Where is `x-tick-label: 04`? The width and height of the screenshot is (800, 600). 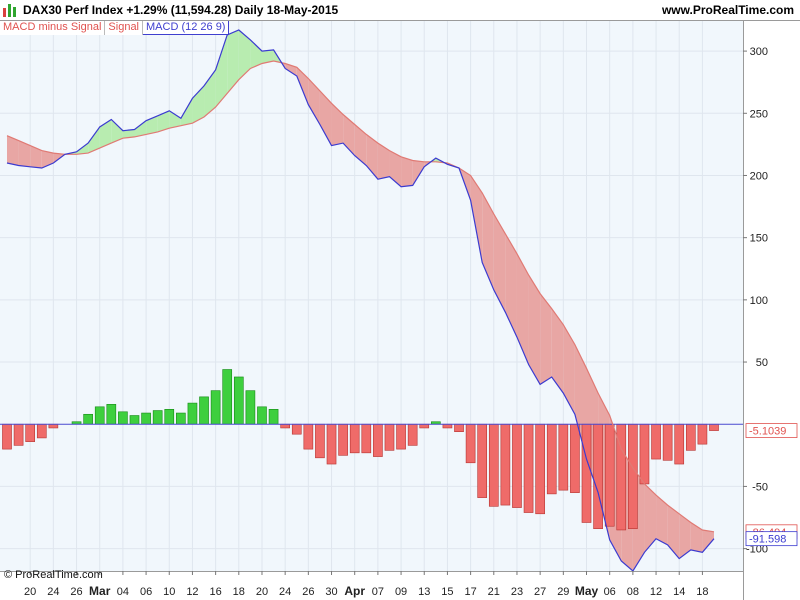 x-tick-label: 04 is located at coordinates (123, 592).